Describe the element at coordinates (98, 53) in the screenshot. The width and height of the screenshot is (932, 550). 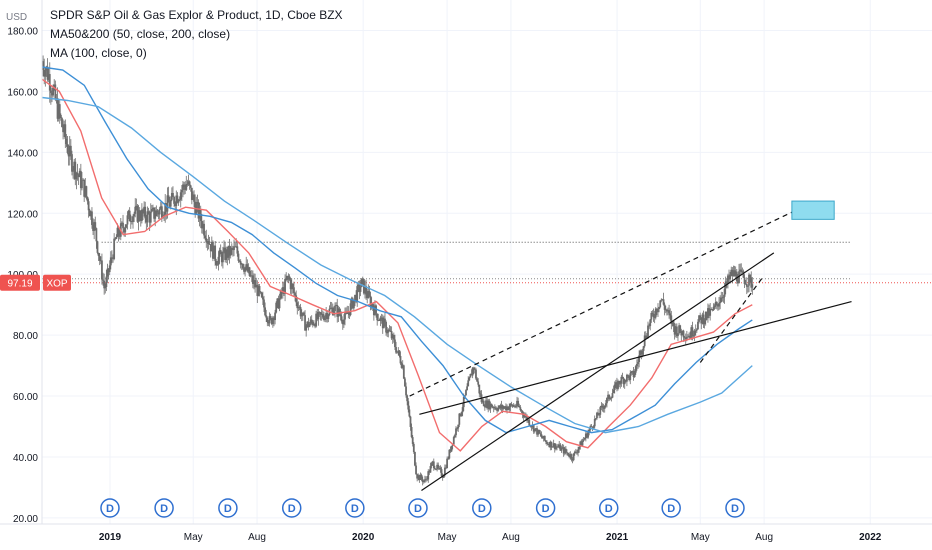
I see `indicator-ma100: MA (100, close, 0)` at that location.